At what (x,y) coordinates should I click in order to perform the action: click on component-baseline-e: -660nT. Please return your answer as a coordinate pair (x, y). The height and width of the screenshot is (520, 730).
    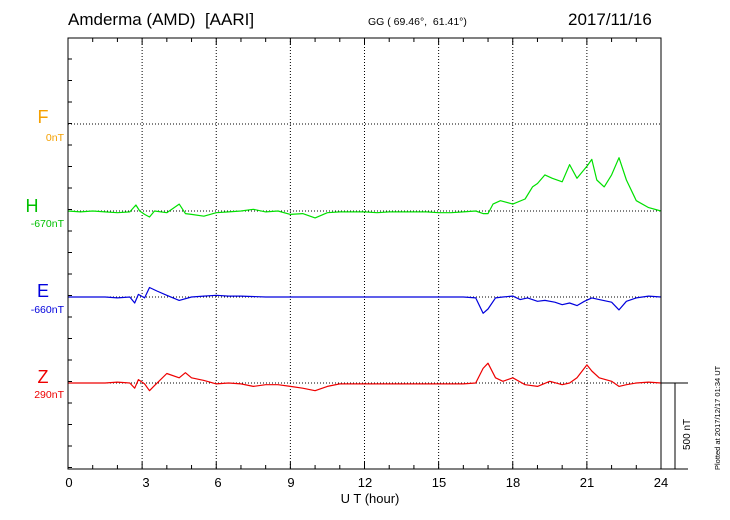
    Looking at the image, I should click on (47, 310).